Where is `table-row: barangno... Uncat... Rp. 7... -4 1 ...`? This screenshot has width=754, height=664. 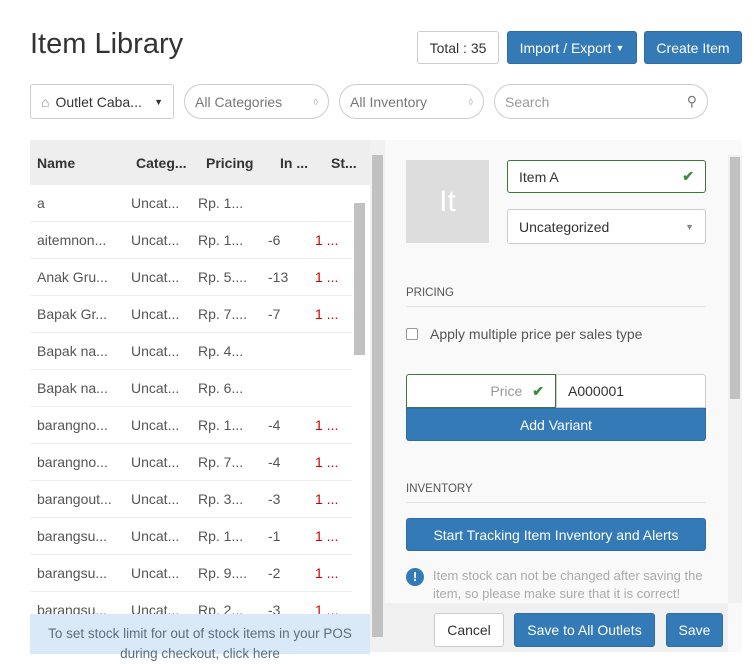 table-row: barangno... Uncat... Rp. 7... -4 1 ... is located at coordinates (191, 462).